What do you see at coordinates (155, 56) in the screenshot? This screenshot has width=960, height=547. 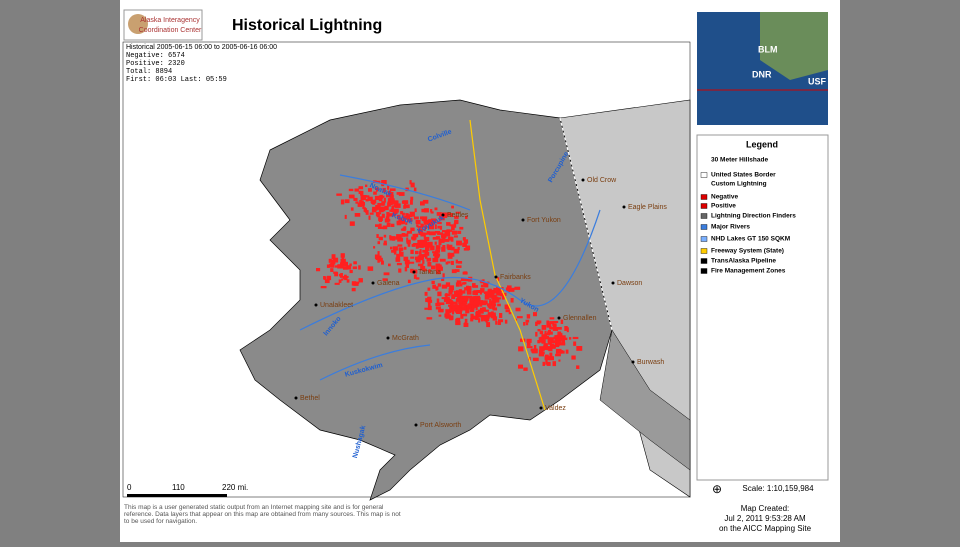 I see `info-line: Negative: 6574` at bounding box center [155, 56].